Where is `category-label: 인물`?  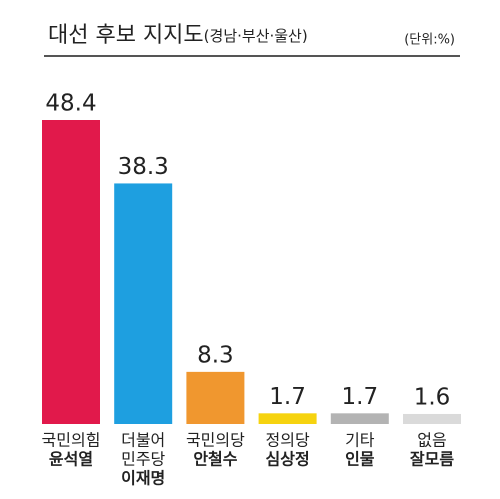
category-label: 인물 is located at coordinates (360, 459).